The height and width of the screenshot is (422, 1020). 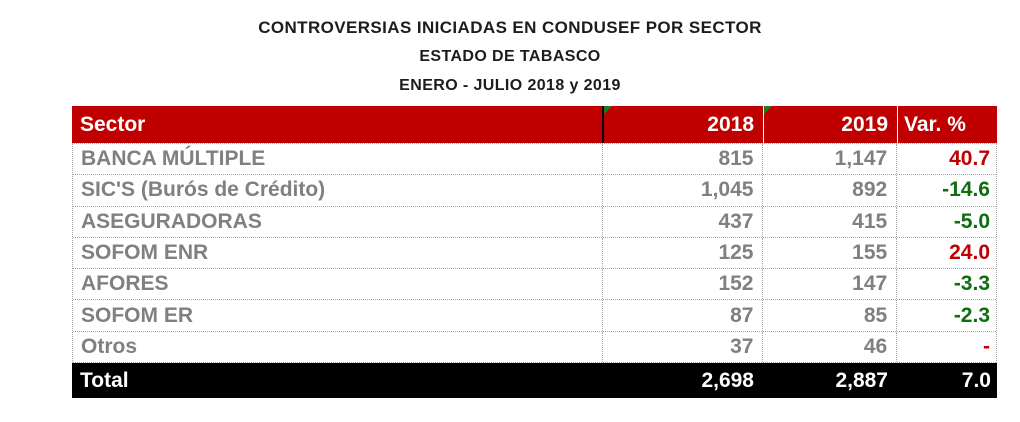 What do you see at coordinates (976, 380) in the screenshot?
I see `total-var-cell: 7.0` at bounding box center [976, 380].